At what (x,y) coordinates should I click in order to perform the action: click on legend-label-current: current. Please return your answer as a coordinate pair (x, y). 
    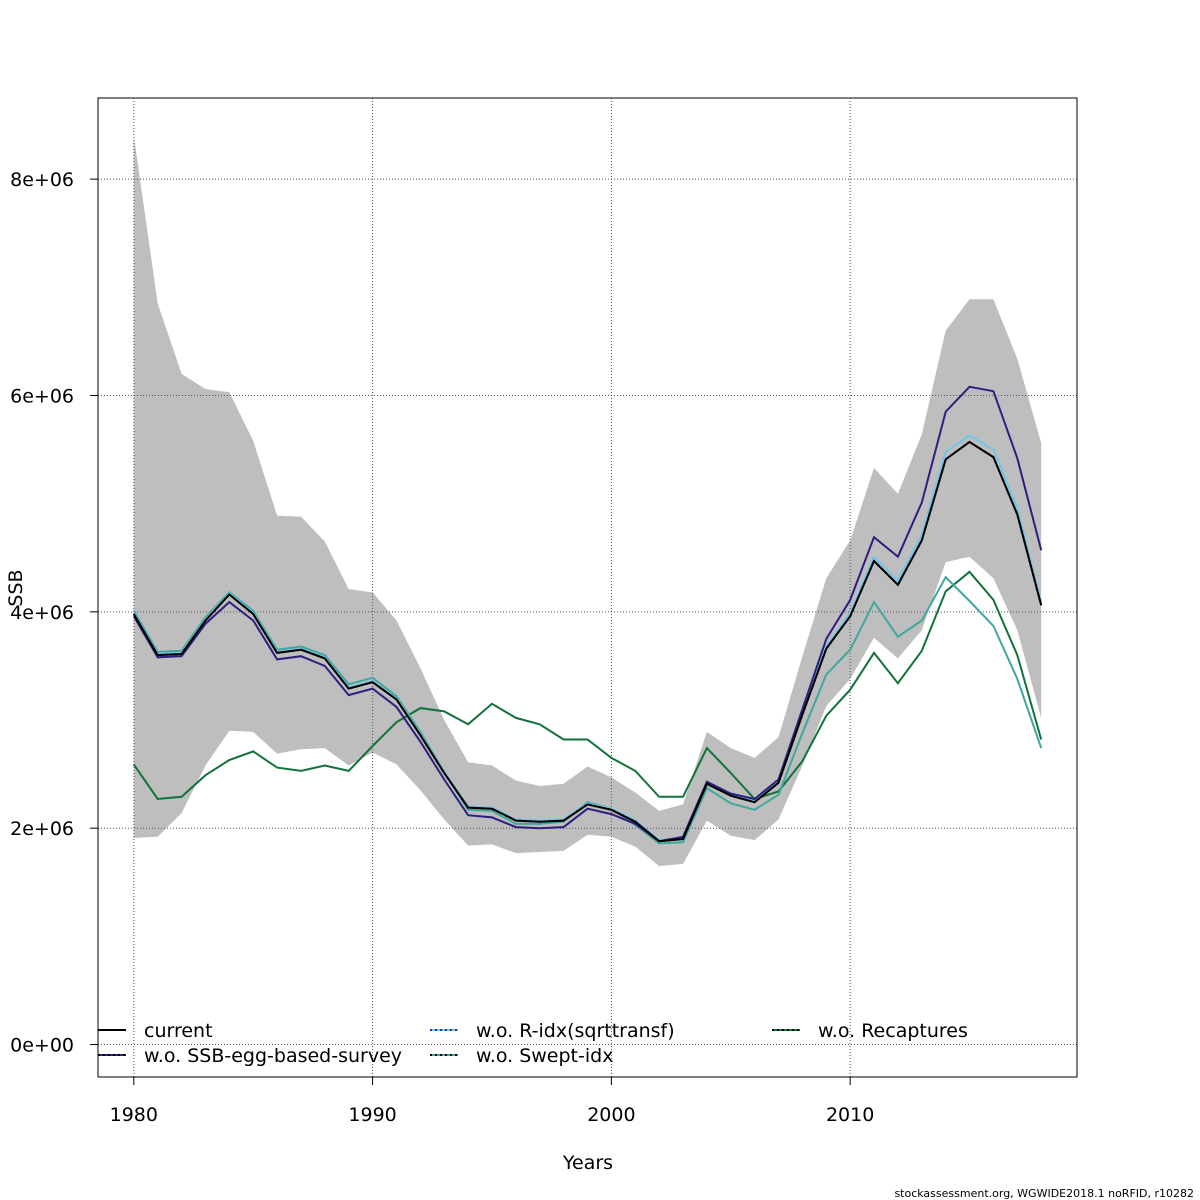
    Looking at the image, I should click on (178, 1031).